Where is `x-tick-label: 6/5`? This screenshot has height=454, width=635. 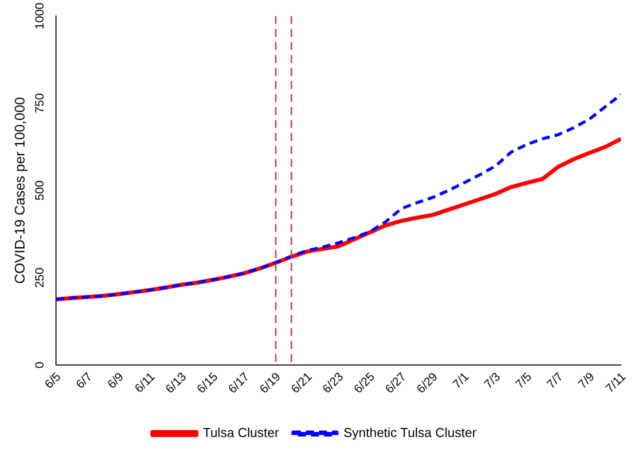 x-tick-label: 6/5 is located at coordinates (53, 380).